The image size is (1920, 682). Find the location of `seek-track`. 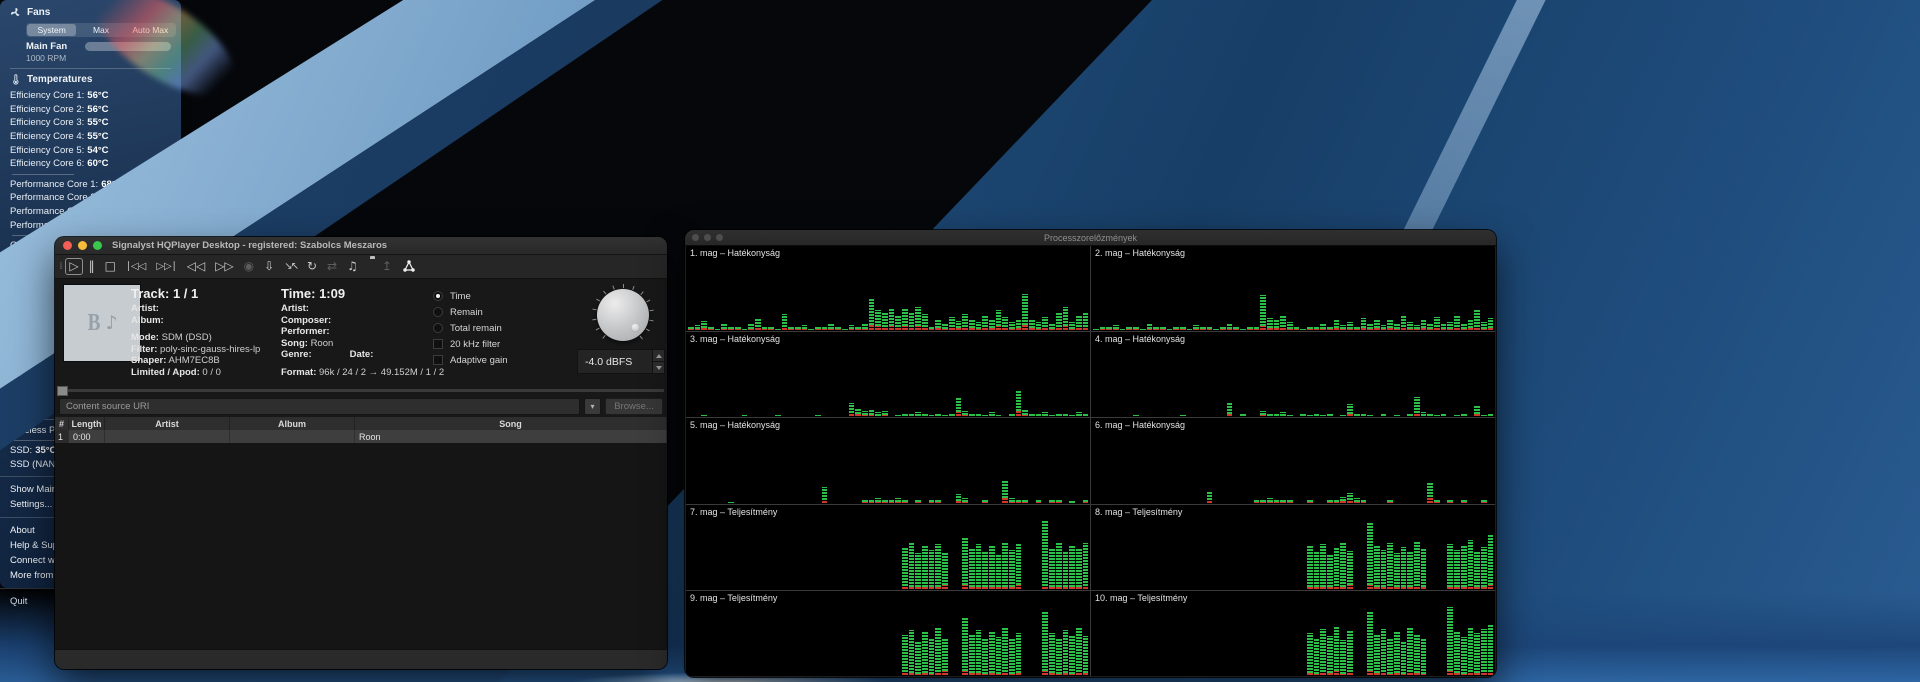

seek-track is located at coordinates (361, 390).